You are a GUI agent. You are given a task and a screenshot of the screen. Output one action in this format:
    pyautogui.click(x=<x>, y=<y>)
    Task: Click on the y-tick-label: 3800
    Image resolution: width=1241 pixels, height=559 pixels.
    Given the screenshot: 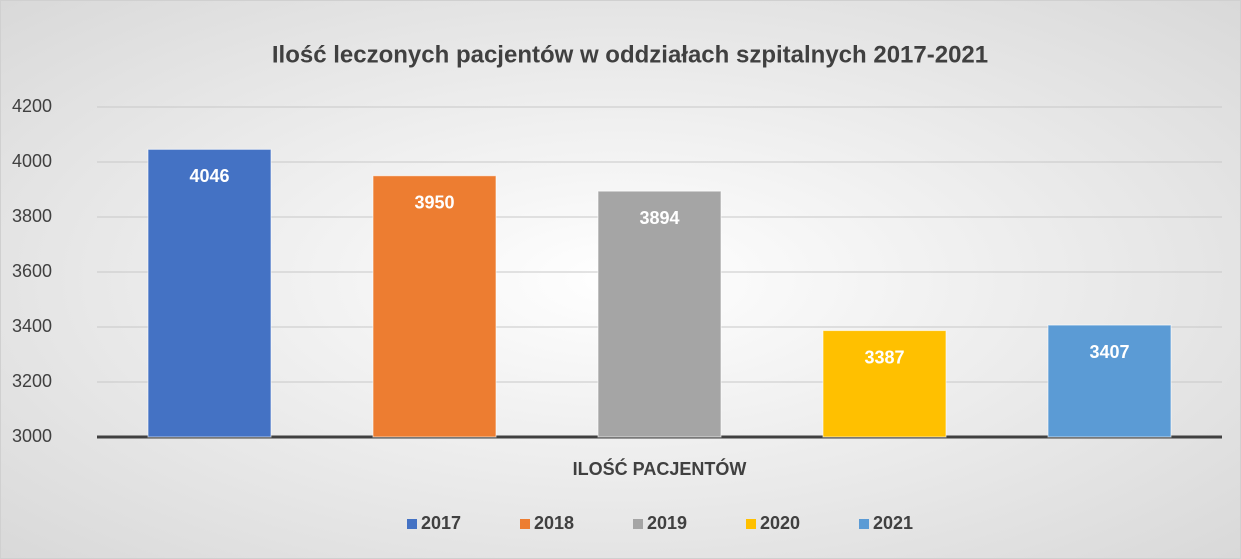 What is the action you would take?
    pyautogui.click(x=32, y=216)
    